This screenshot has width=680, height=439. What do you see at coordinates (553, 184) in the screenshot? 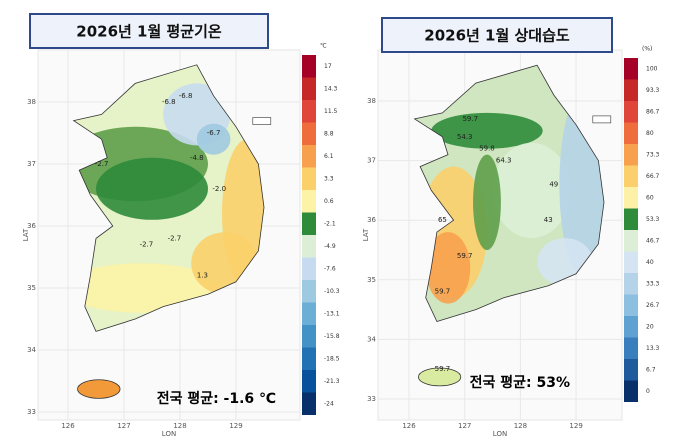
I see `contour-label: 49` at bounding box center [553, 184].